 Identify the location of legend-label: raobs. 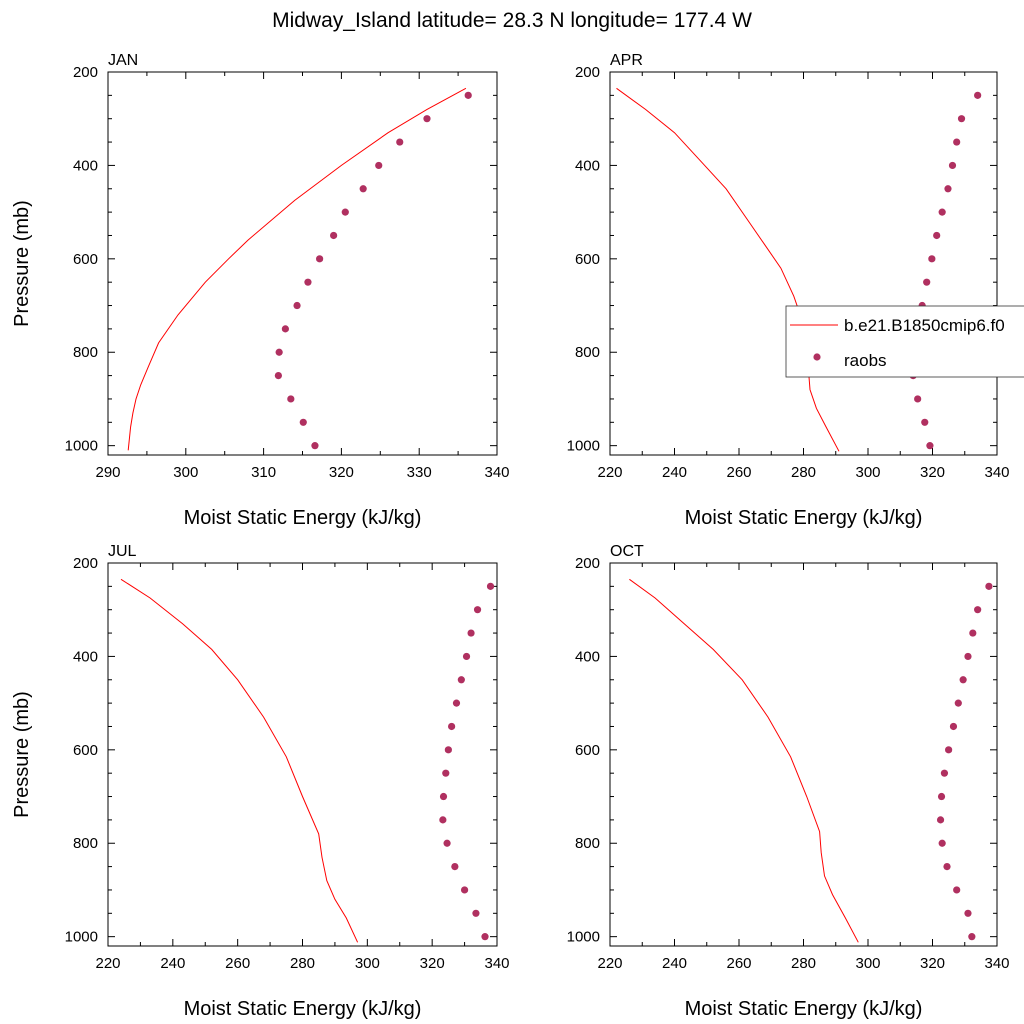
(865, 360).